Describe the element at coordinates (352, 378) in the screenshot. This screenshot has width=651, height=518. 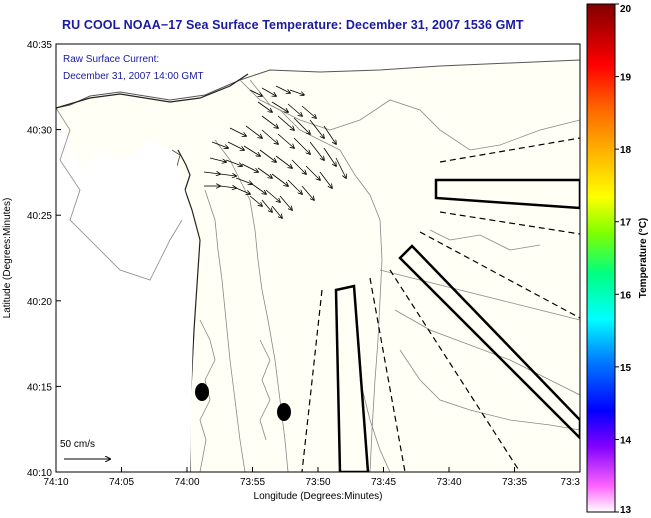
I see `beam-south` at that location.